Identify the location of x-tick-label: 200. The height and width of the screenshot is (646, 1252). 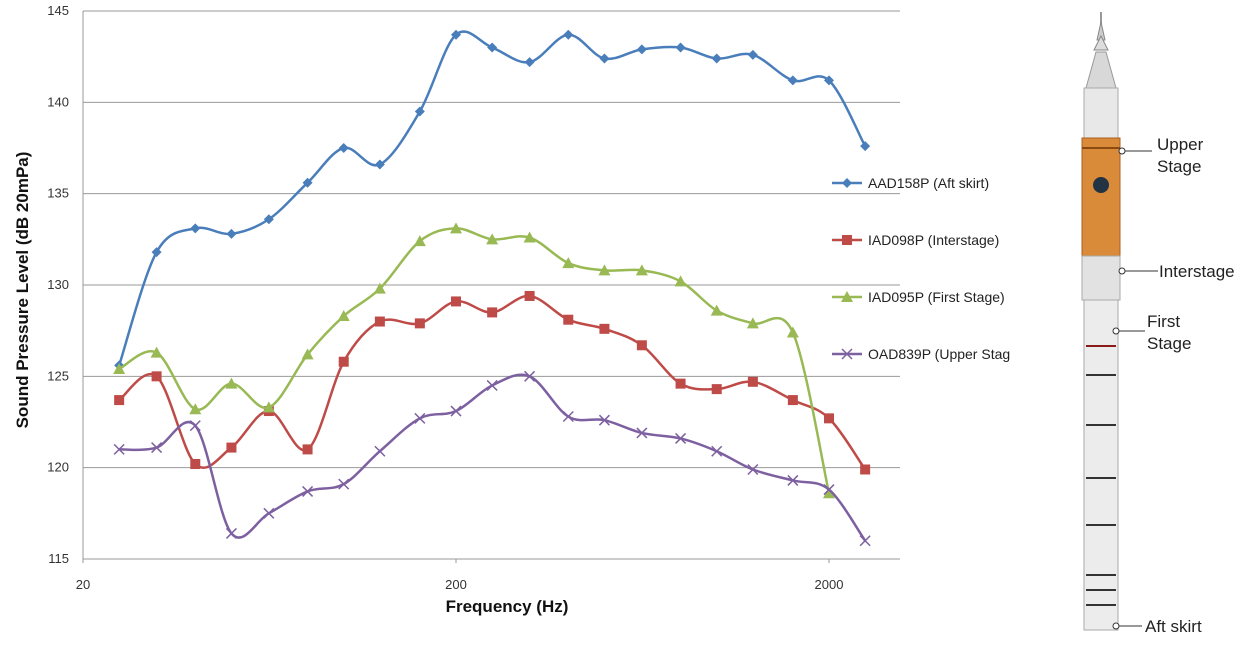
(456, 584).